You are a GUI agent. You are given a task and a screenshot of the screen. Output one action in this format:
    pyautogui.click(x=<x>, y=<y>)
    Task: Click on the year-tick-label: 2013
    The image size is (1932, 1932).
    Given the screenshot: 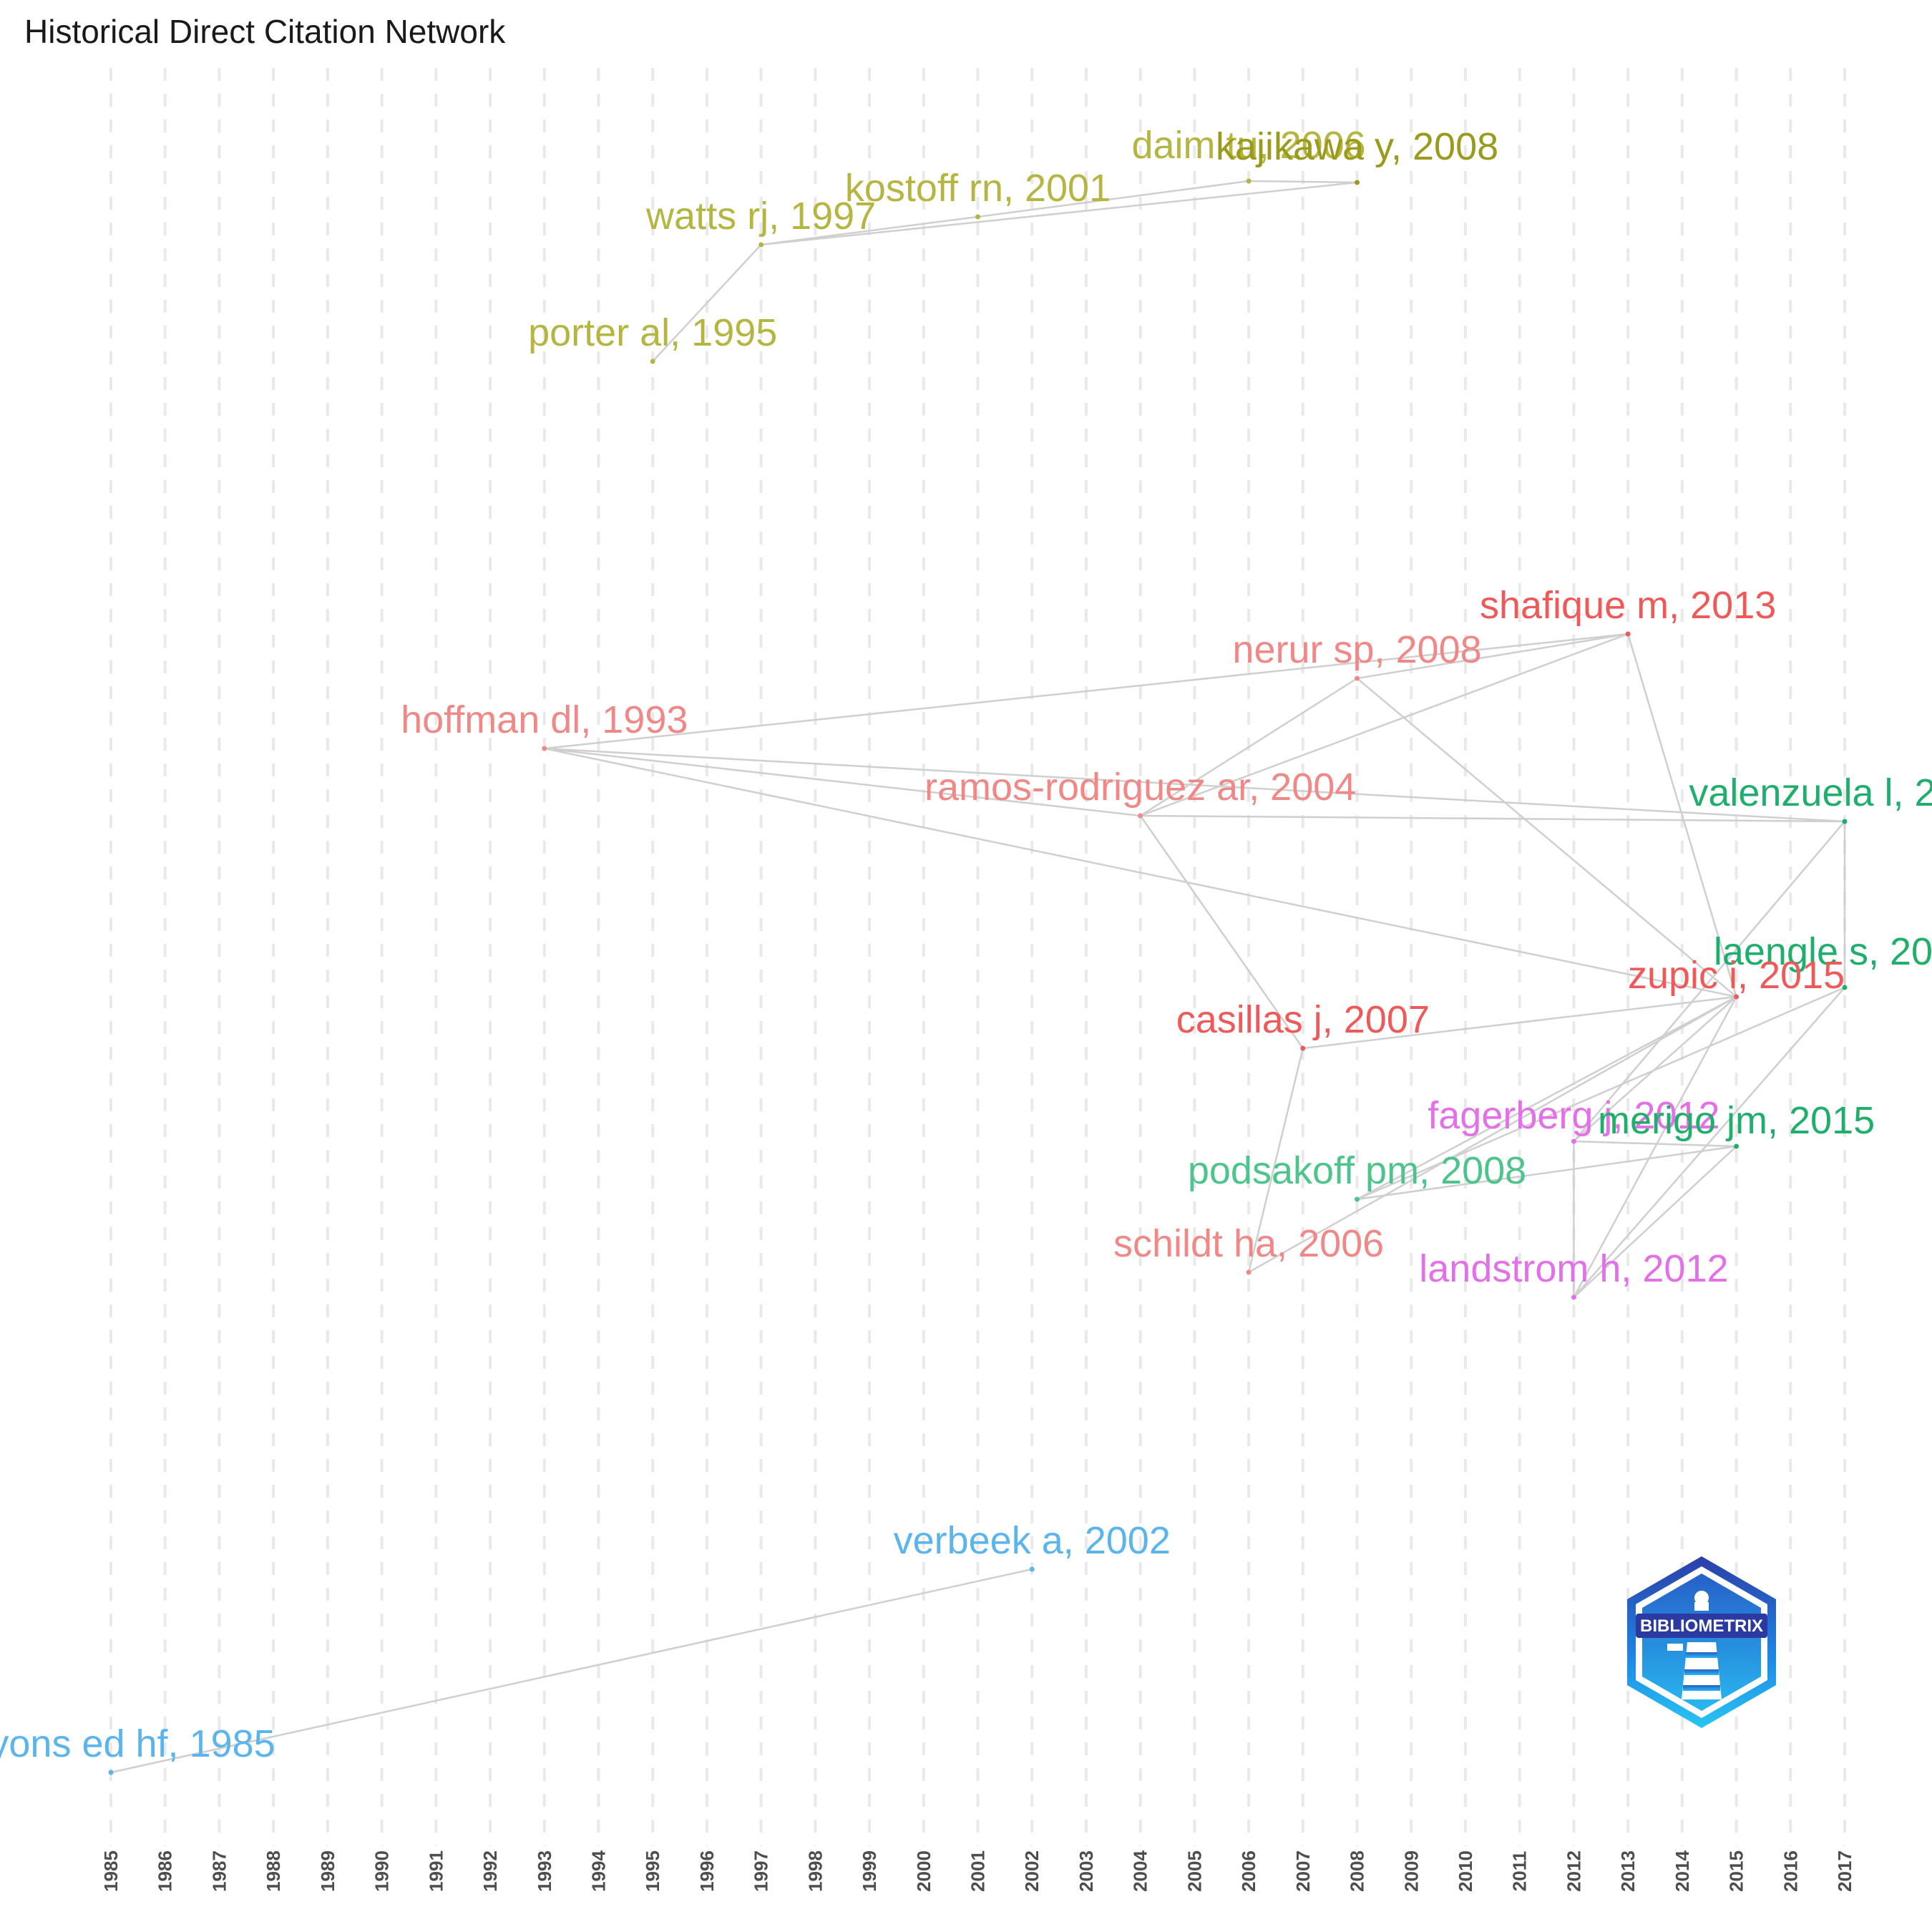 What is the action you would take?
    pyautogui.click(x=1628, y=1871)
    